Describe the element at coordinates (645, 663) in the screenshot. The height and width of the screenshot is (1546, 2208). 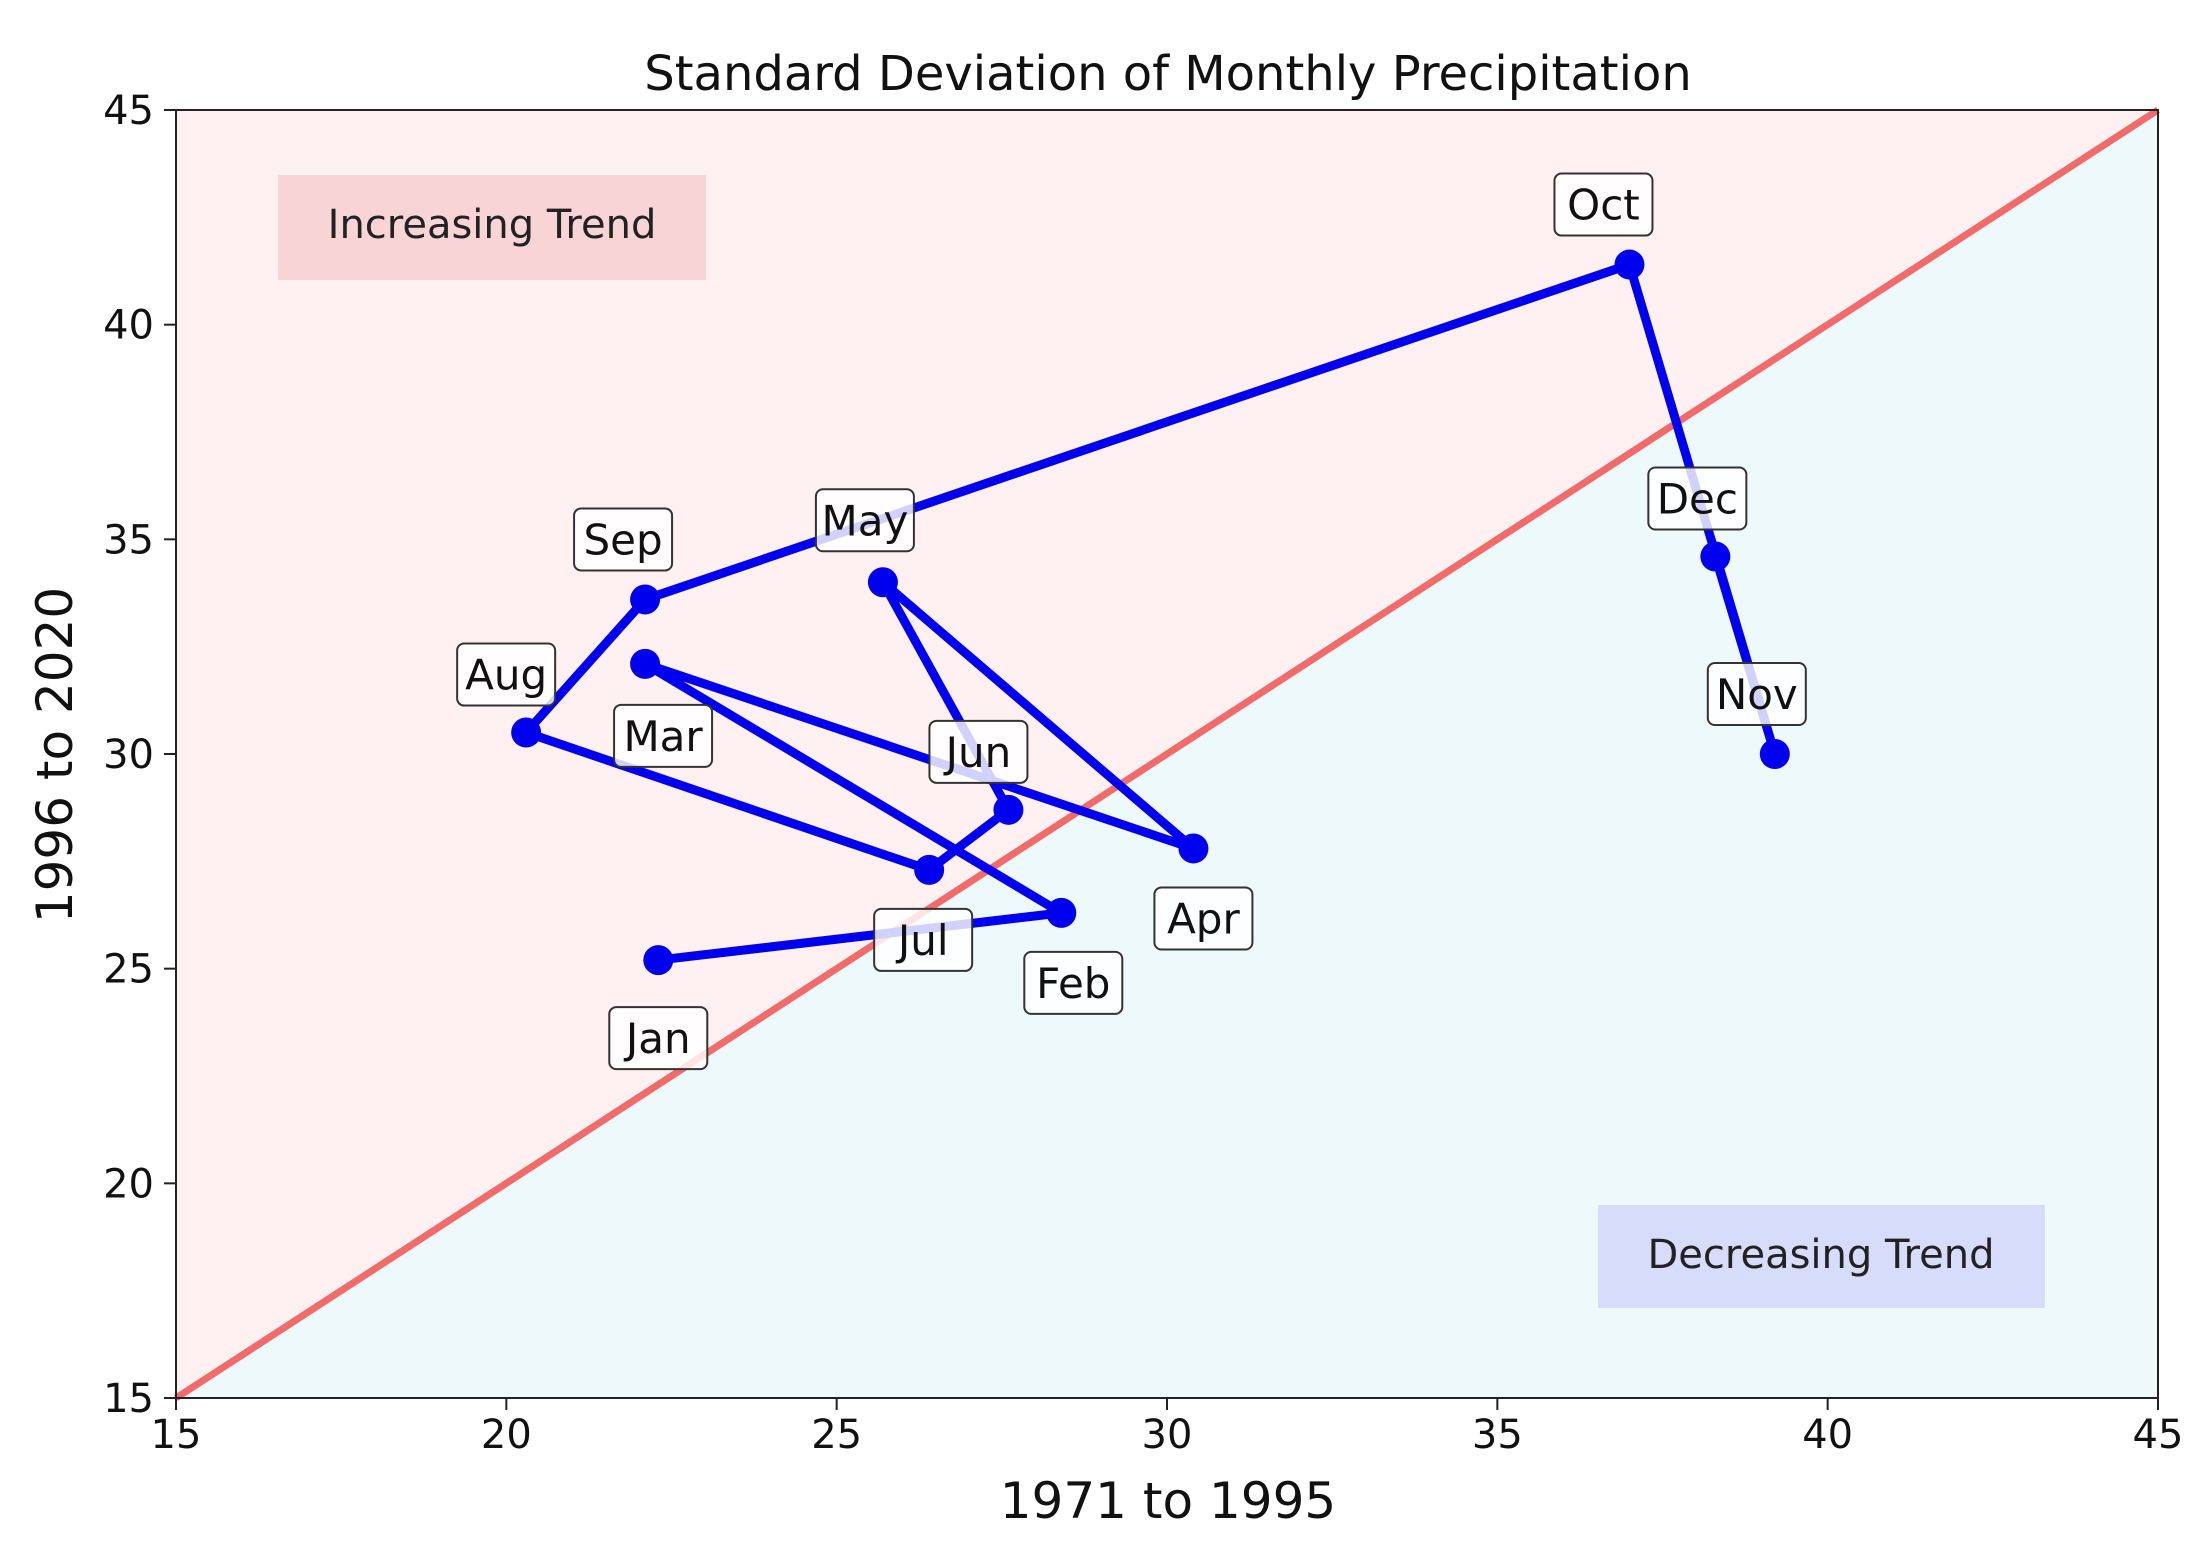
I see `data-point-mar` at that location.